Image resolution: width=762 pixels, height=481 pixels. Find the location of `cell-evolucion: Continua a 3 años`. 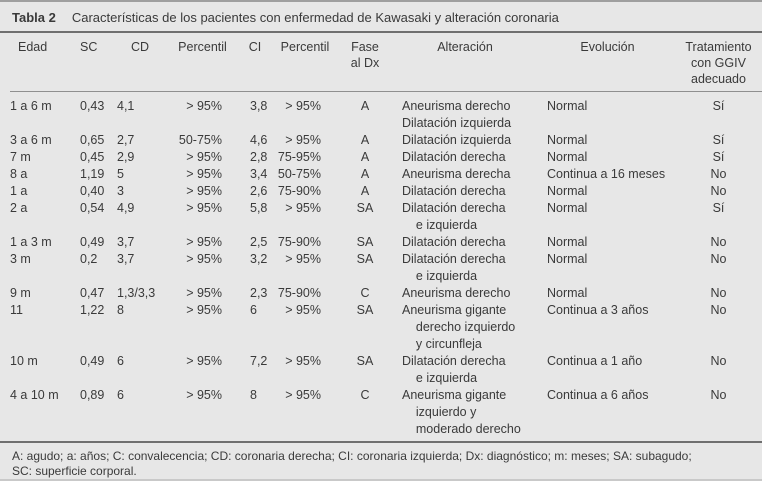

cell-evolucion: Continua a 3 años is located at coordinates (598, 310).